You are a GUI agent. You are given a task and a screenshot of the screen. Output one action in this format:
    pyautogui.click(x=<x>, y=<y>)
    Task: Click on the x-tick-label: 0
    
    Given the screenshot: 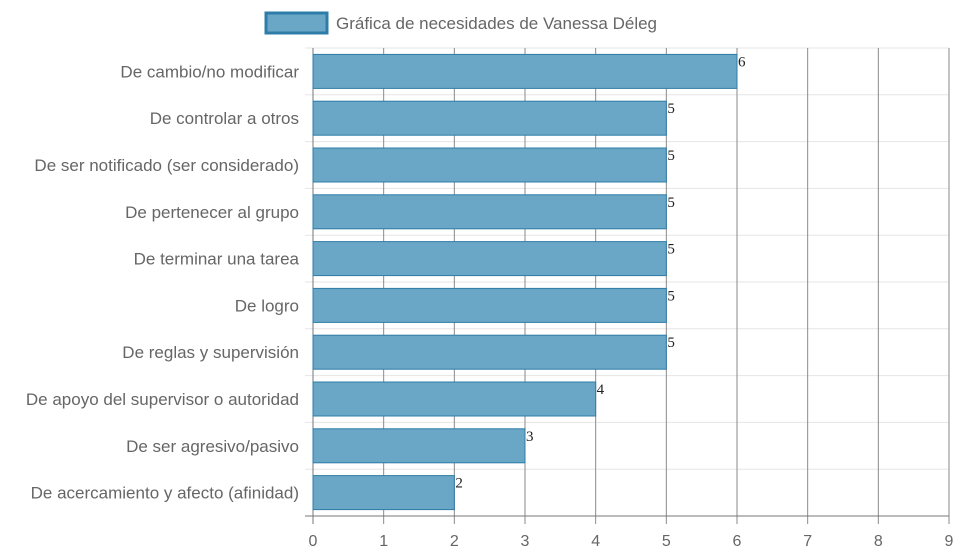 What is the action you would take?
    pyautogui.click(x=313, y=541)
    